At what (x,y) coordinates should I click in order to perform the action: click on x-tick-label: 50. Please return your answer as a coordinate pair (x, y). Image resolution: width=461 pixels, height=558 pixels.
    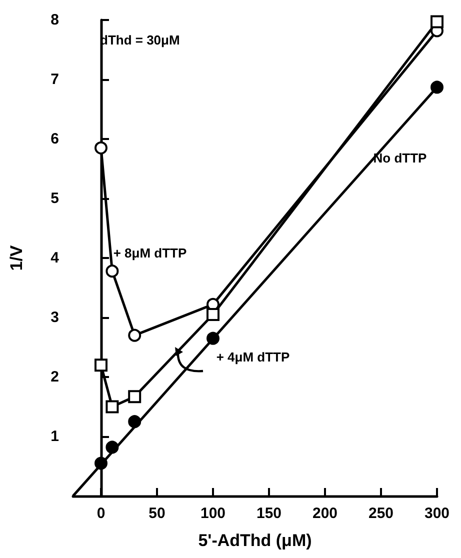
    Looking at the image, I should click on (157, 513).